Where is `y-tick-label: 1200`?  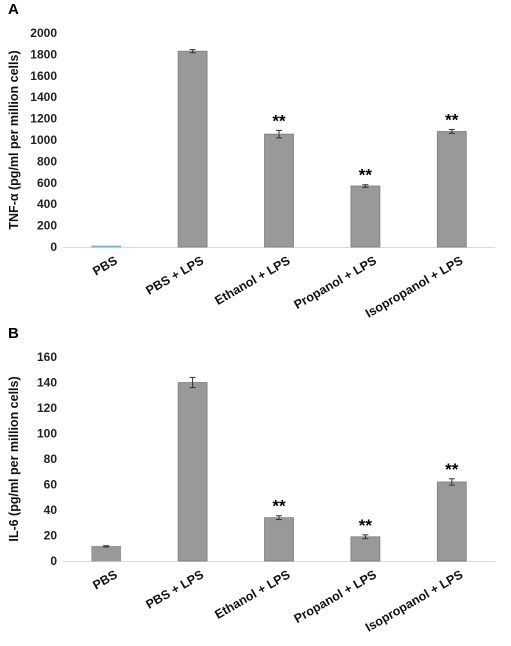
y-tick-label: 1200 is located at coordinates (43, 119).